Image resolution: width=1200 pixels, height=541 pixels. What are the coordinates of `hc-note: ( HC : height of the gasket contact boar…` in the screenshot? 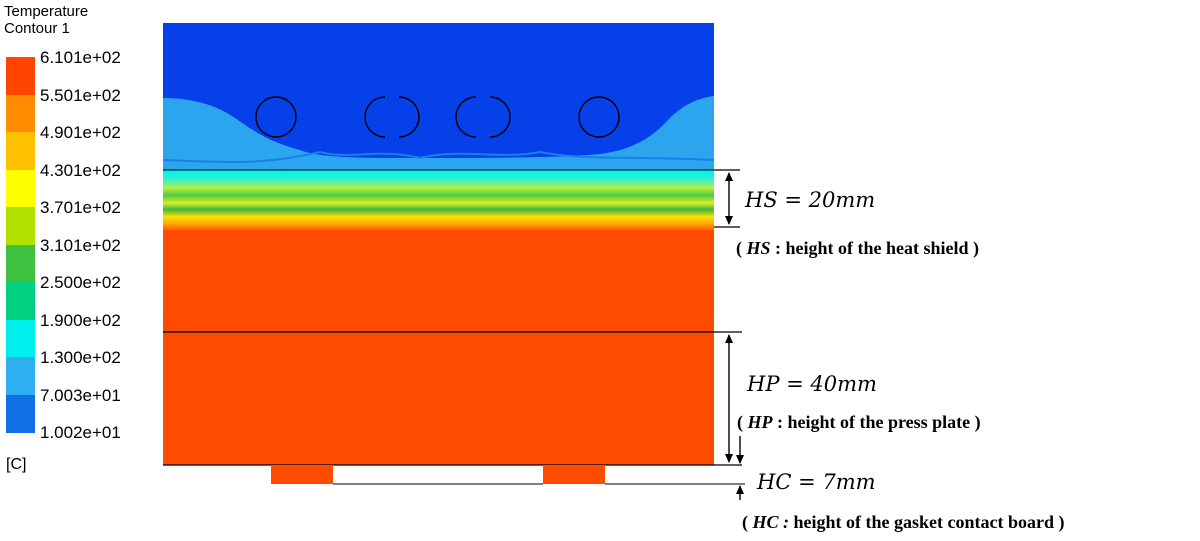 It's located at (903, 522).